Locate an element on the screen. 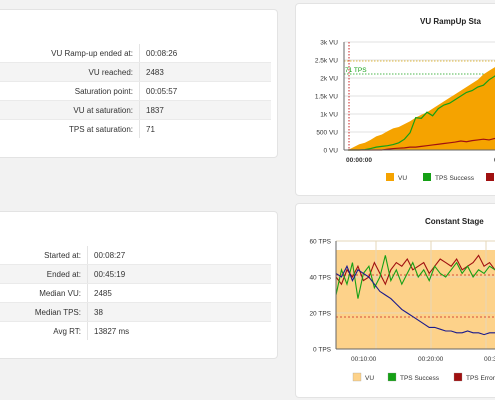 The image size is (495, 400). legend-label: TPS Errors is located at coordinates (480, 378).